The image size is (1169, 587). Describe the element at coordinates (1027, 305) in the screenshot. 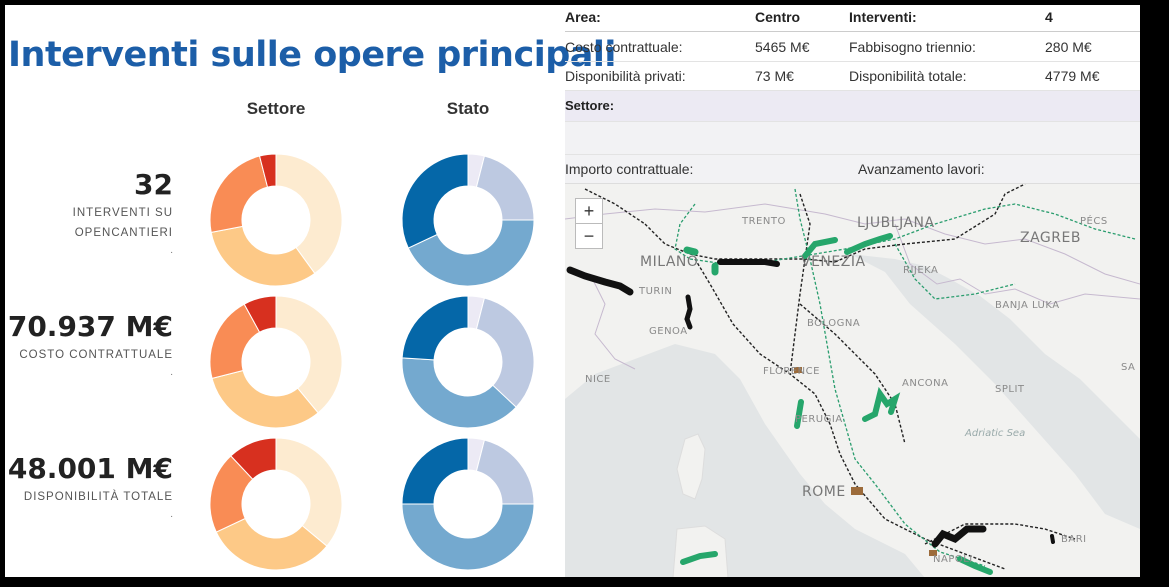

I see `city-label: BANJA LUKA` at that location.